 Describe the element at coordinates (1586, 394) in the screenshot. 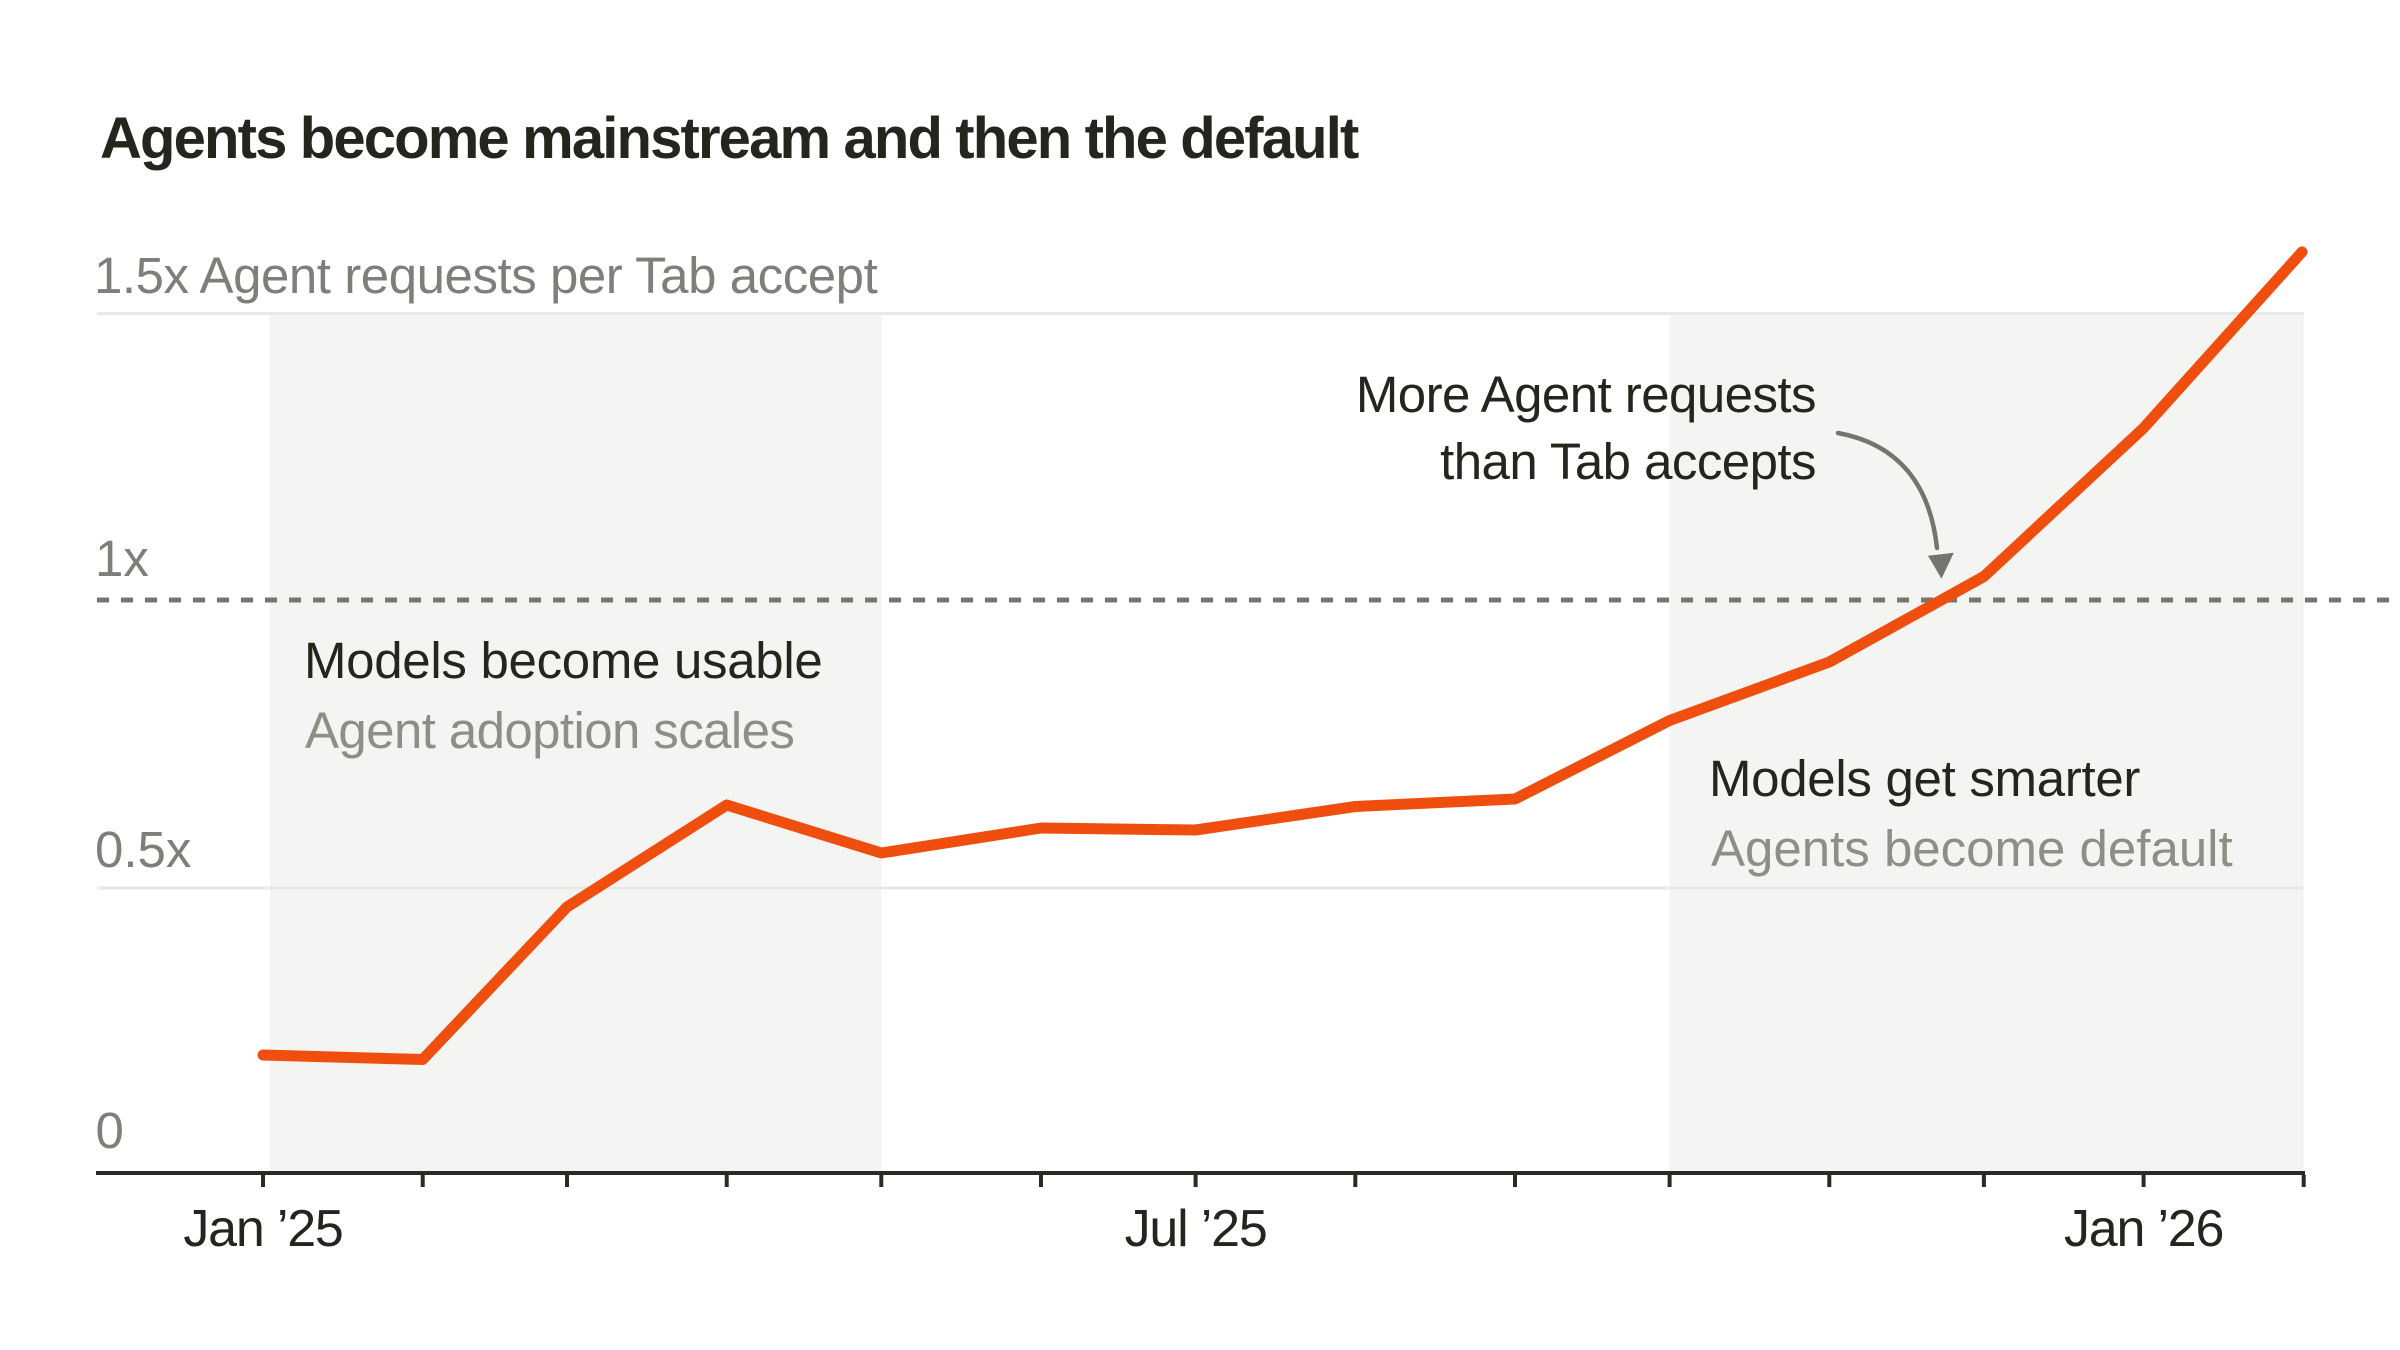

I see `svg-text: More Agent requests` at that location.